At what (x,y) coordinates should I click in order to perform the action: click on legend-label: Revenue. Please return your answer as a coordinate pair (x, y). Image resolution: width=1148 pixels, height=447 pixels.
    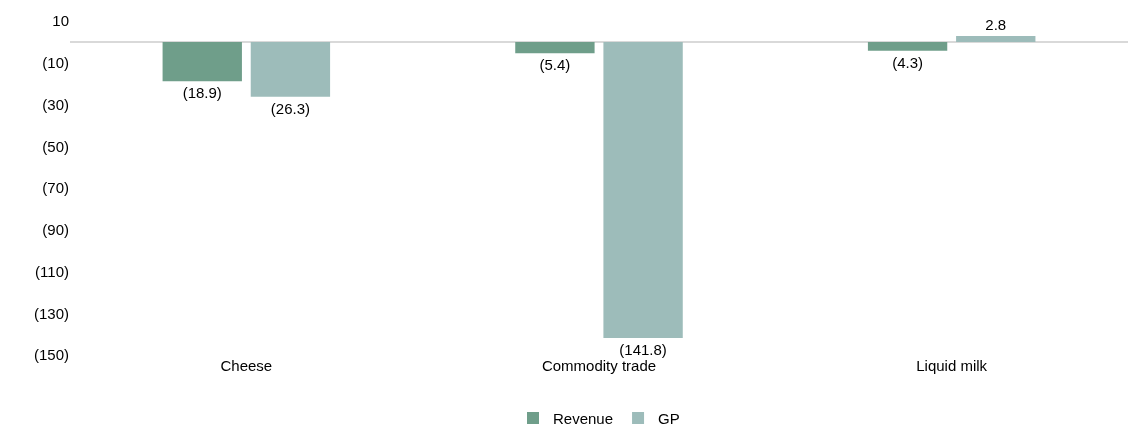
    Looking at the image, I should click on (583, 418).